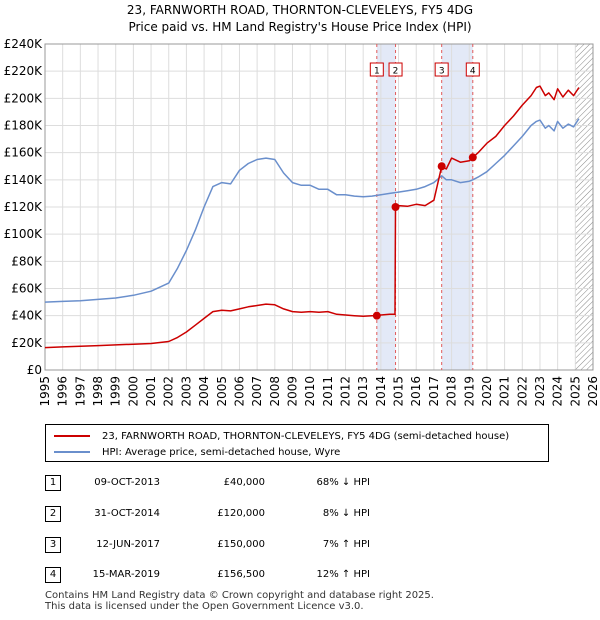 The width and height of the screenshot is (600, 620). Describe the element at coordinates (593, 391) in the screenshot. I see `x-tick-label: 2026` at that location.